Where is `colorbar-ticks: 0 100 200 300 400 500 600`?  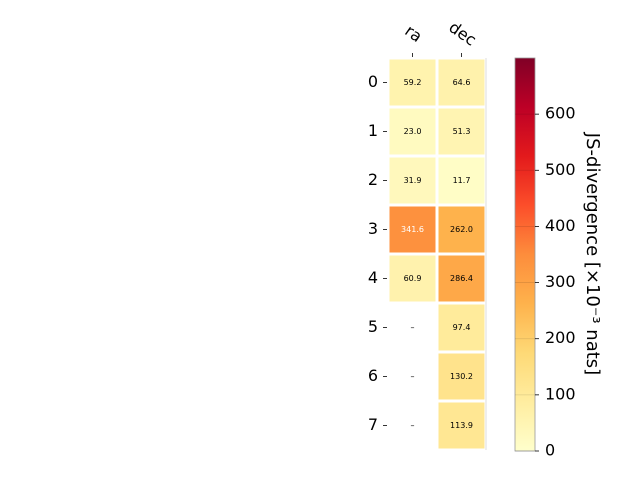
colorbar-ticks: 0 100 200 300 400 500 600 is located at coordinates (545, 282).